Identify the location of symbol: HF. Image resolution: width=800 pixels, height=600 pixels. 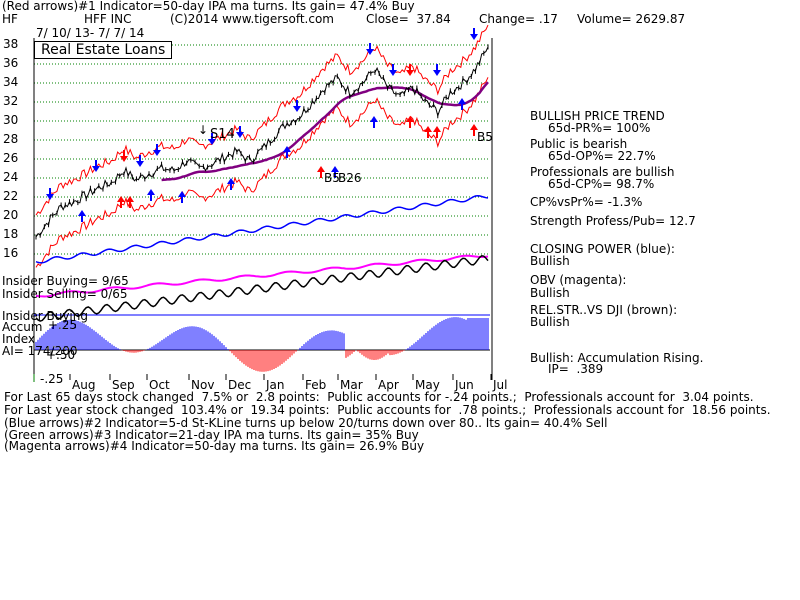
(10, 19).